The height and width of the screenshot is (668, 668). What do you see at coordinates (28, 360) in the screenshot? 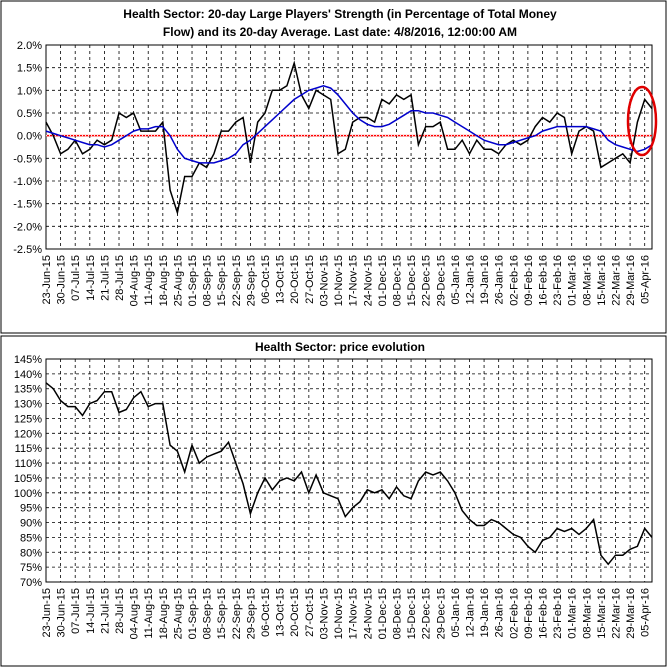
I see `y-tick-label: 145%` at bounding box center [28, 360].